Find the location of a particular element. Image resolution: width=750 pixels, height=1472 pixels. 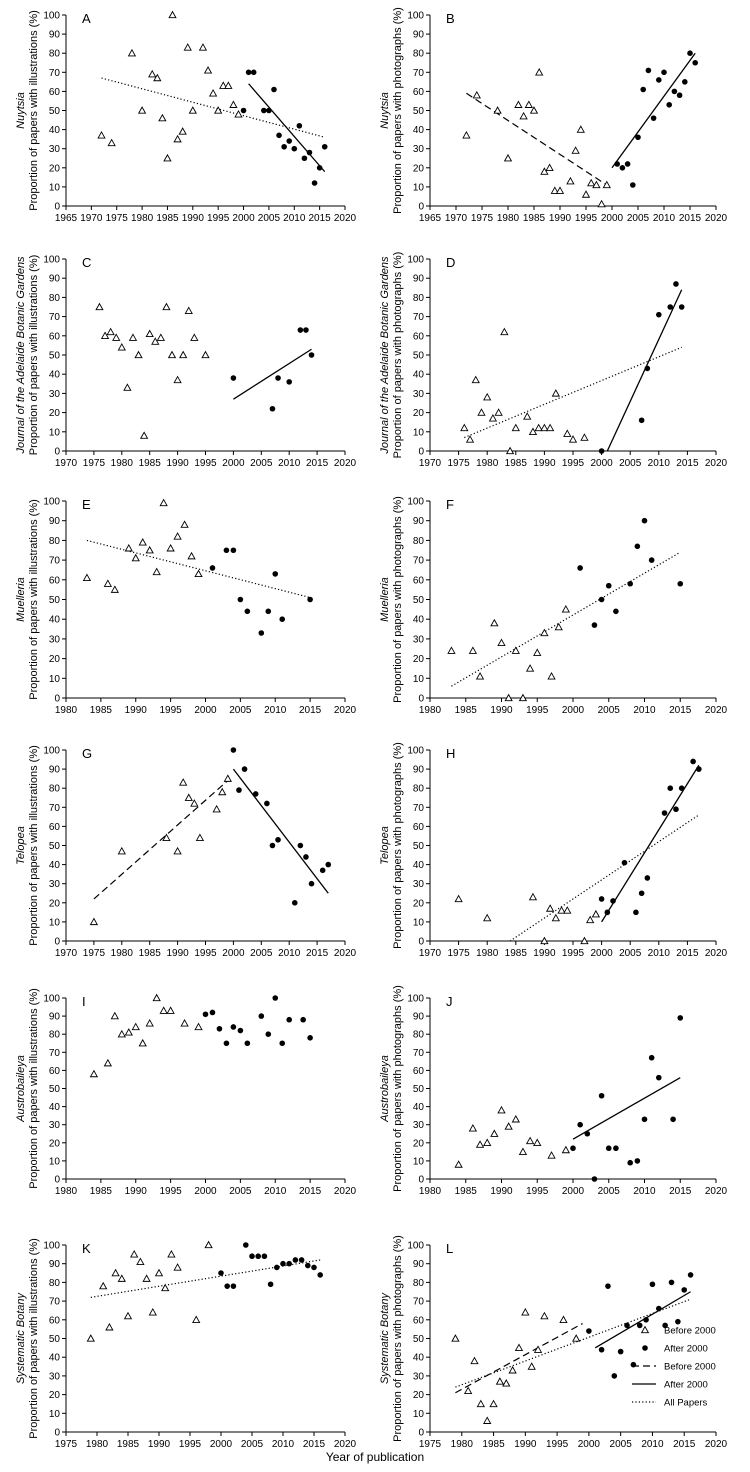

y-tick-label: 80 is located at coordinates (55, 1035).